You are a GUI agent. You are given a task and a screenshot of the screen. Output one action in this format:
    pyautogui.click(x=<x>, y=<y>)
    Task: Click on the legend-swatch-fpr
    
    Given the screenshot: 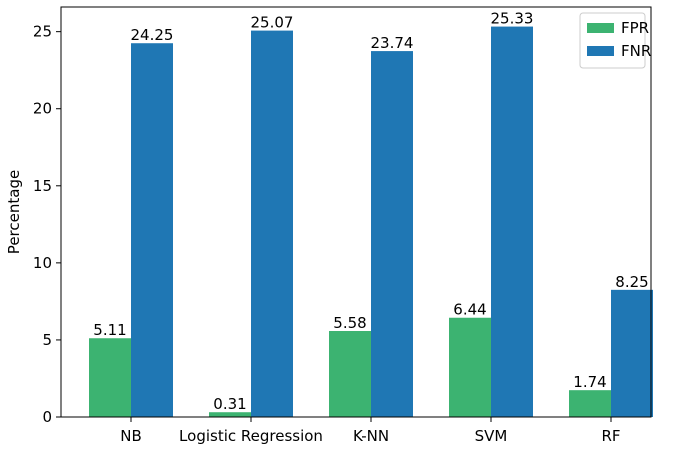 What is the action you would take?
    pyautogui.click(x=600, y=28)
    